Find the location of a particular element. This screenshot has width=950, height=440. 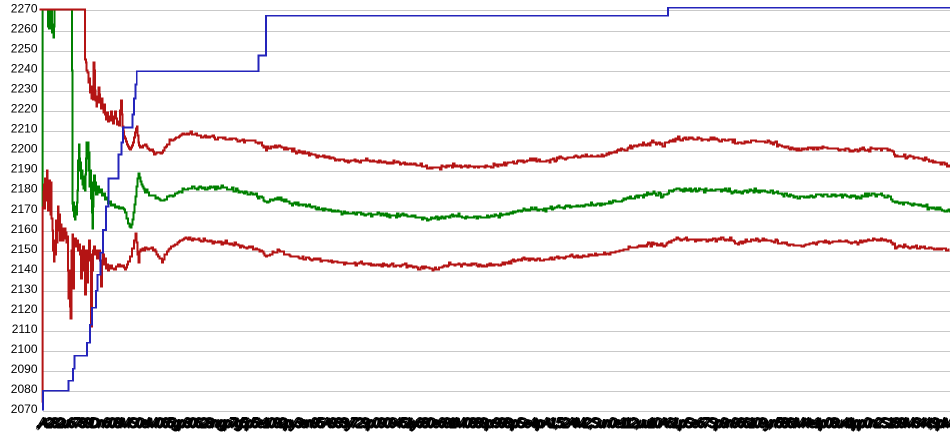

svg-text: 2230 is located at coordinates (24, 89).